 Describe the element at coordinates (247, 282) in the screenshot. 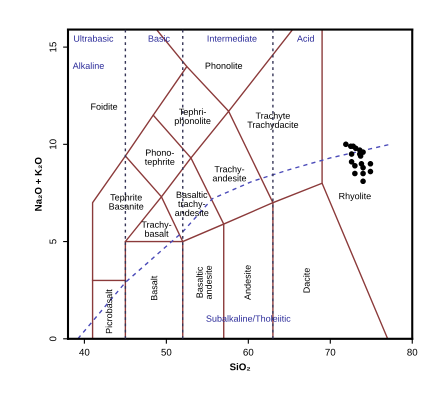

I see `annotation: Andesite` at that location.